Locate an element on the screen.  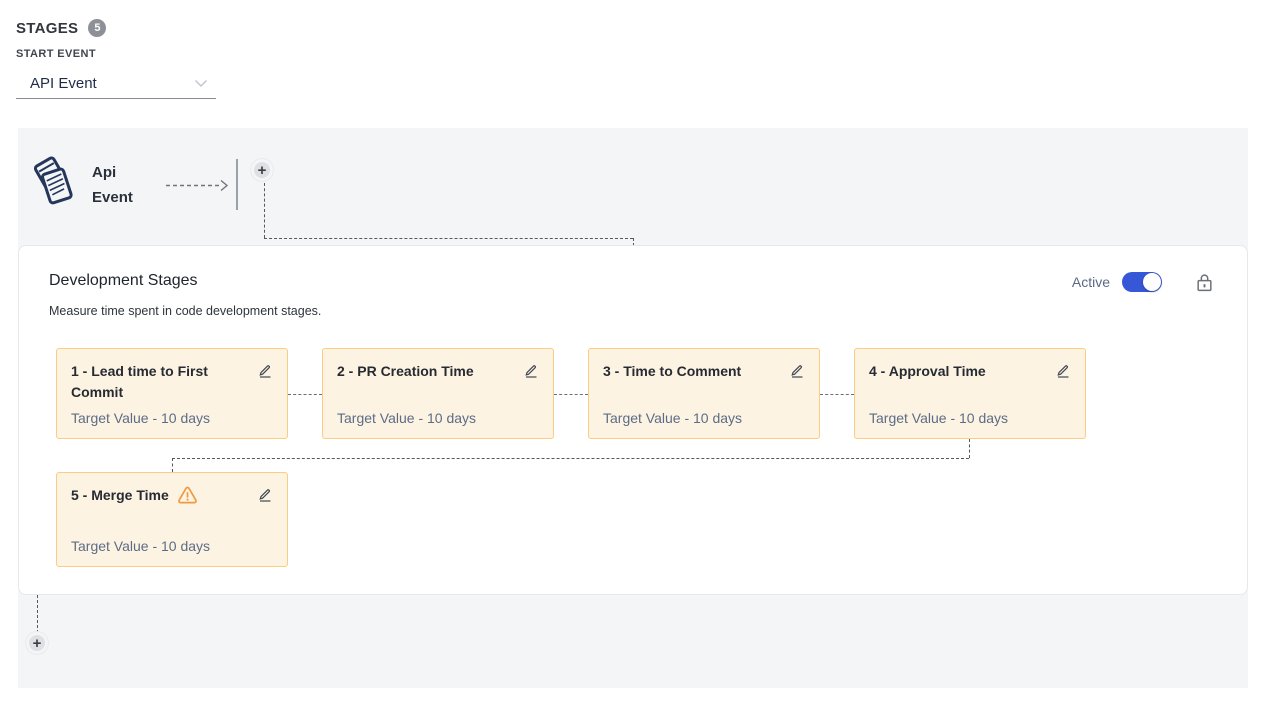
panel-controls: Active is located at coordinates (1142, 282).